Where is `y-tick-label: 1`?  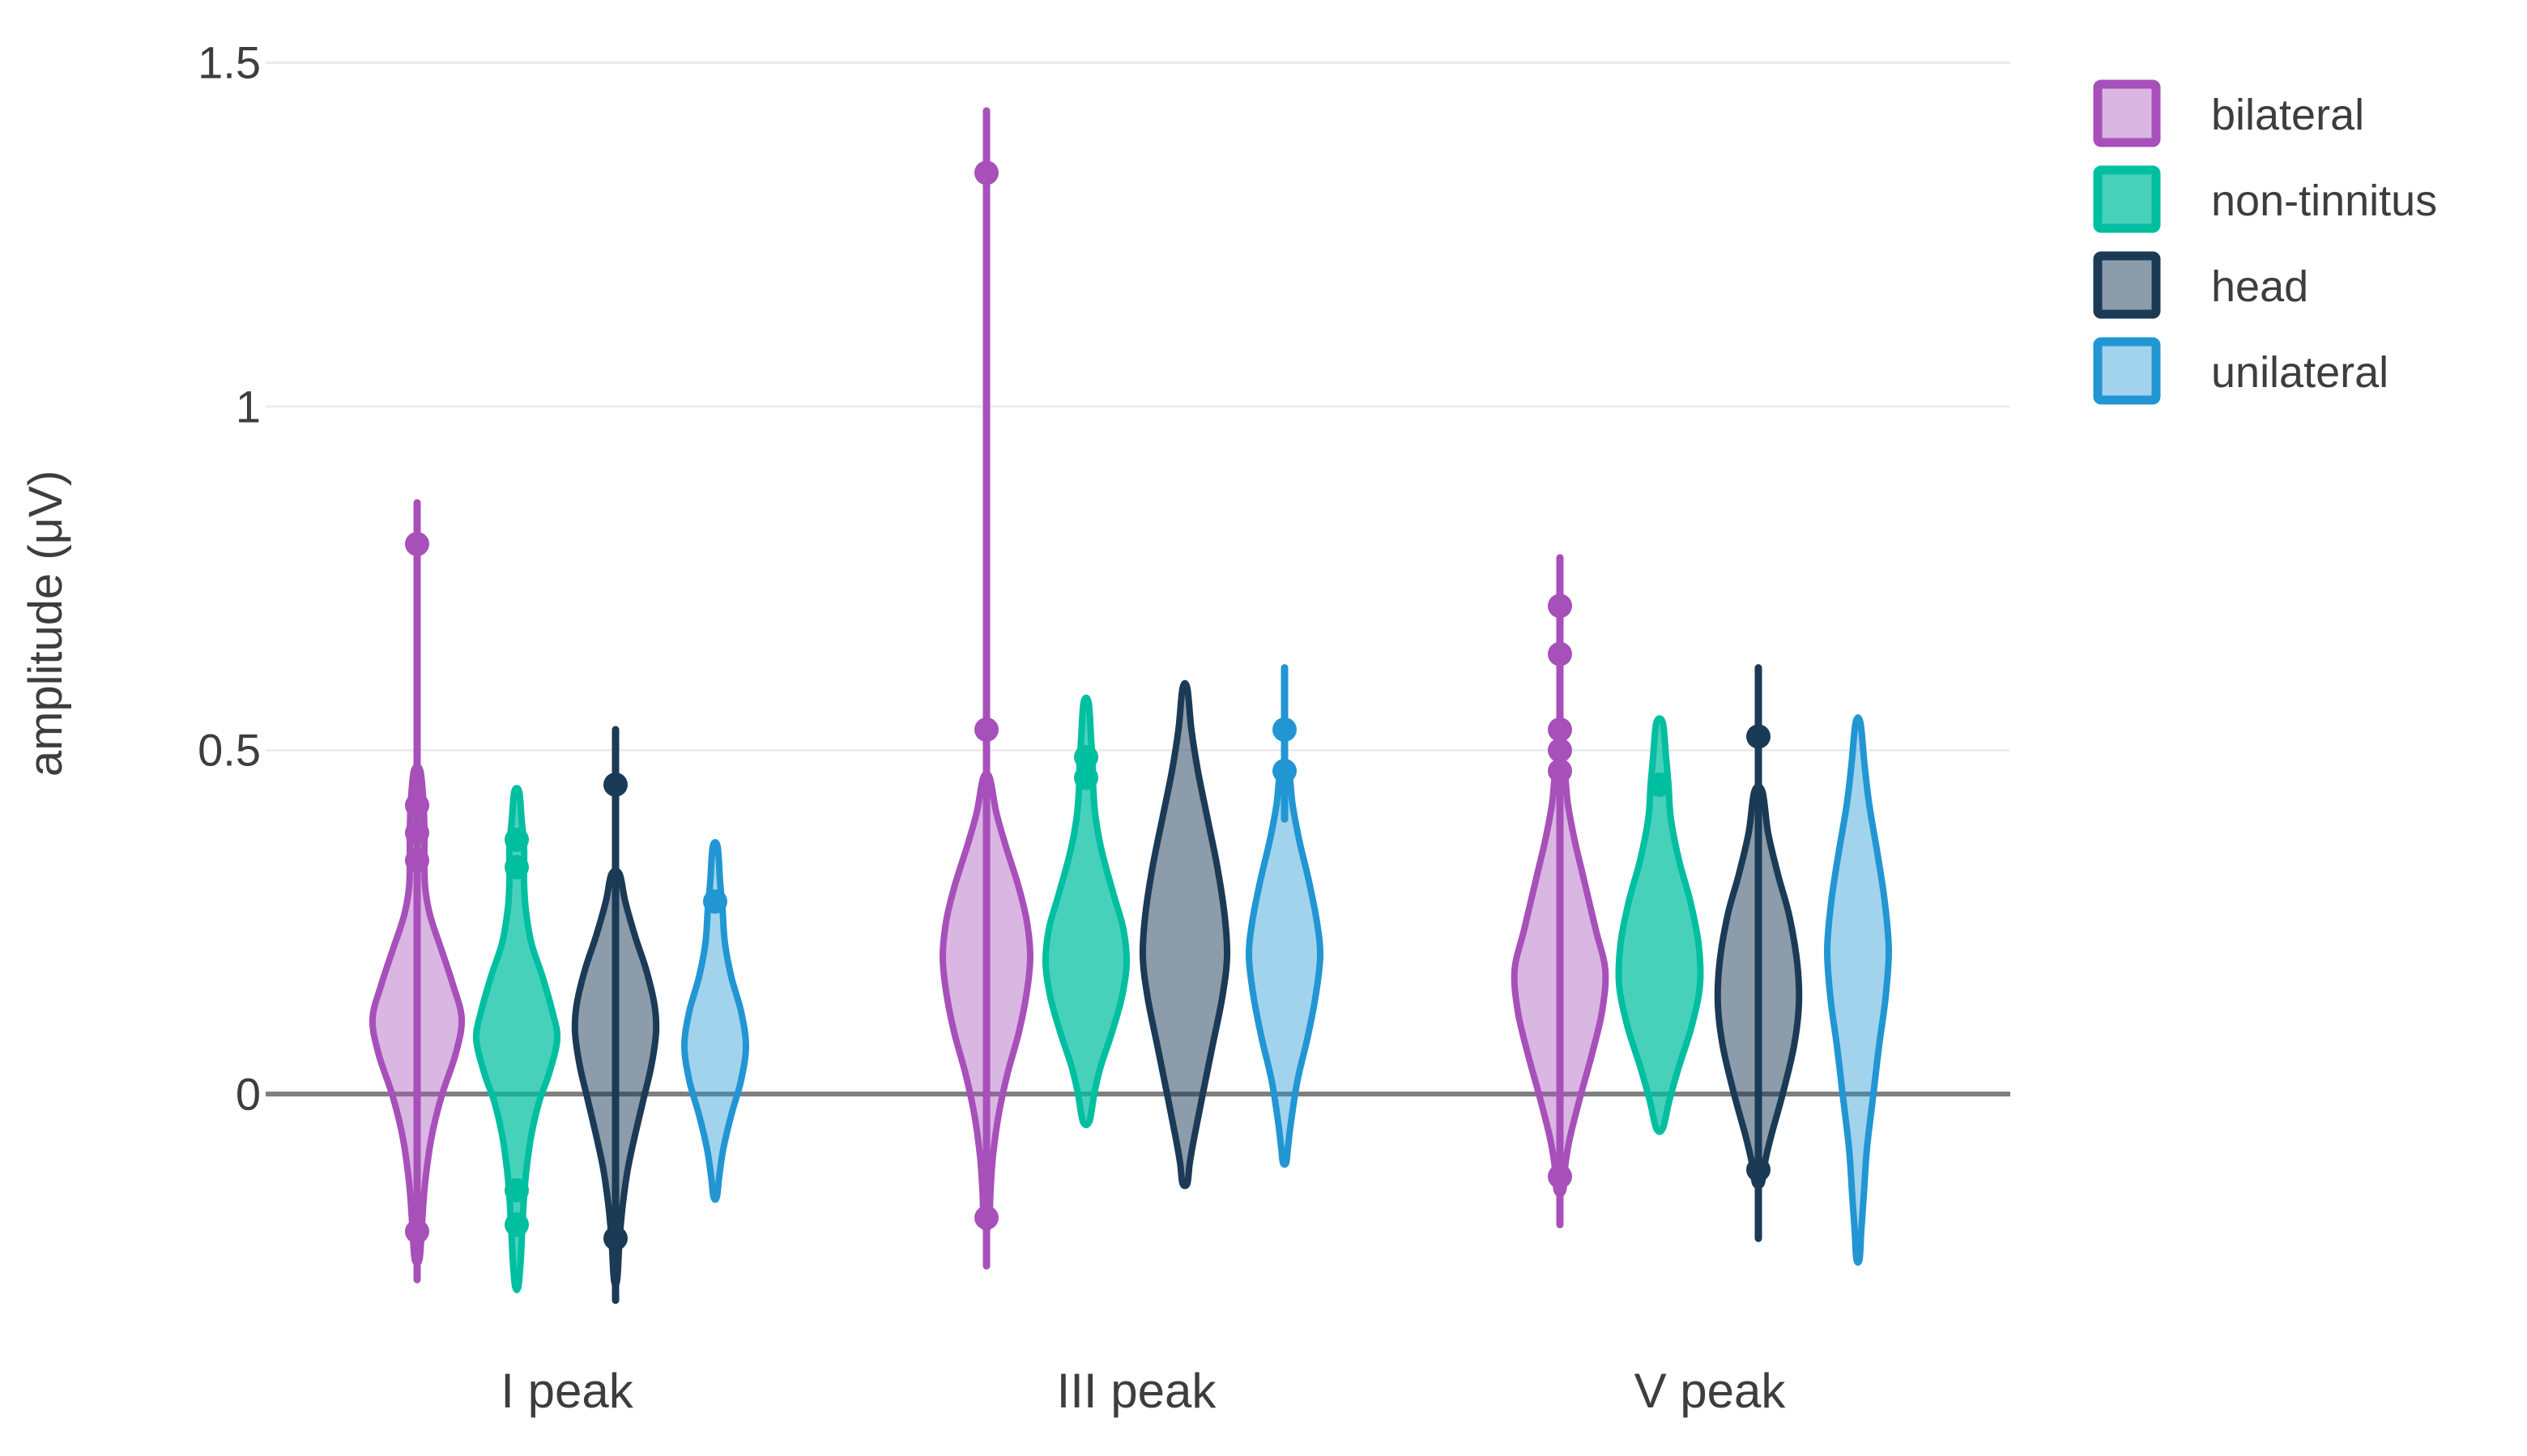
y-tick-label: 1 is located at coordinates (249, 406).